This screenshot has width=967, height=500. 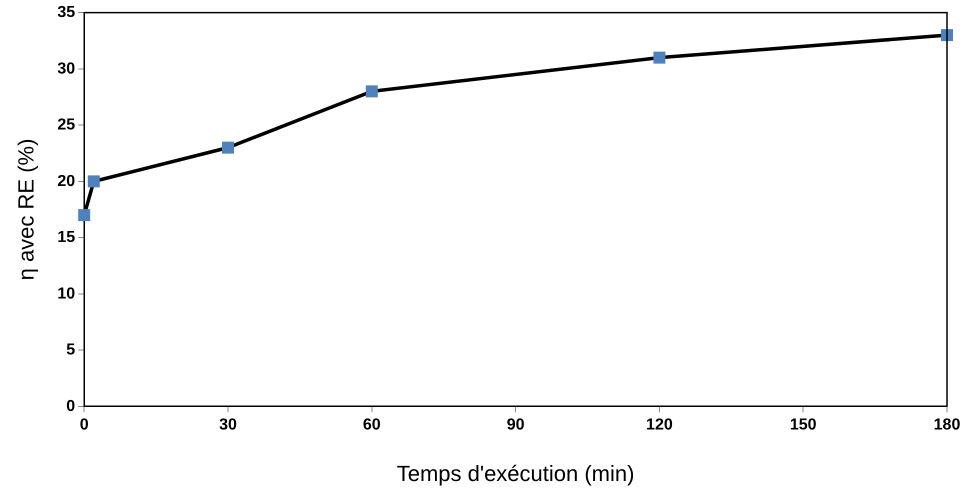 I want to click on y-tick-label: 20, so click(x=66, y=181).